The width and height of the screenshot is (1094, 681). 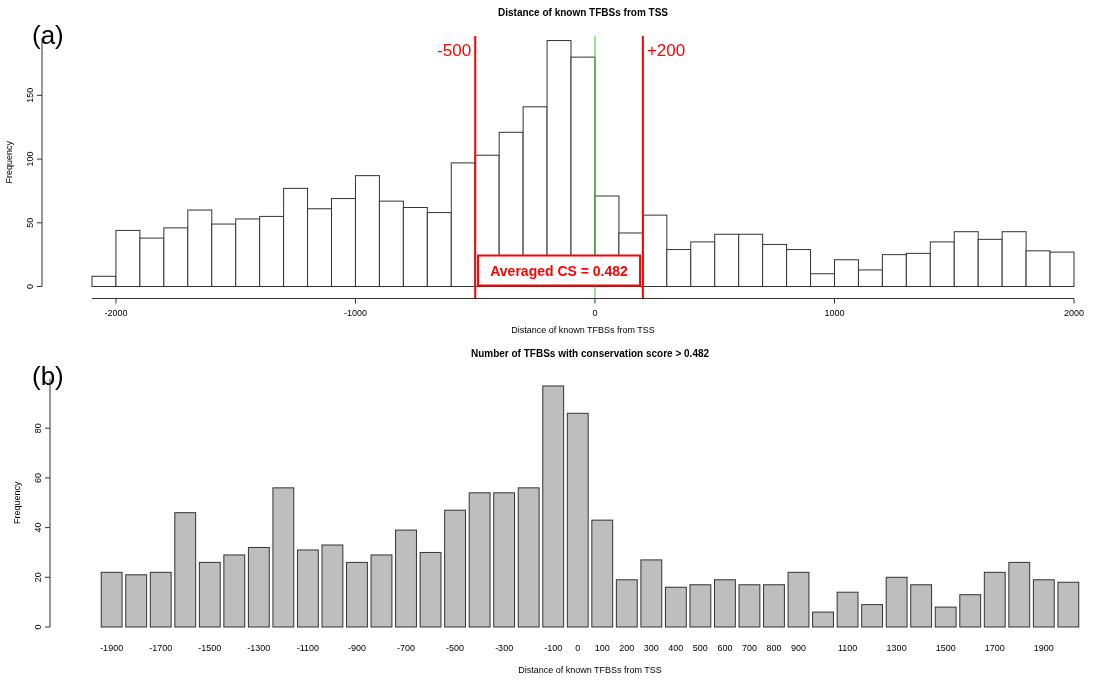 I want to click on y-tick-label: 150, so click(x=30, y=95).